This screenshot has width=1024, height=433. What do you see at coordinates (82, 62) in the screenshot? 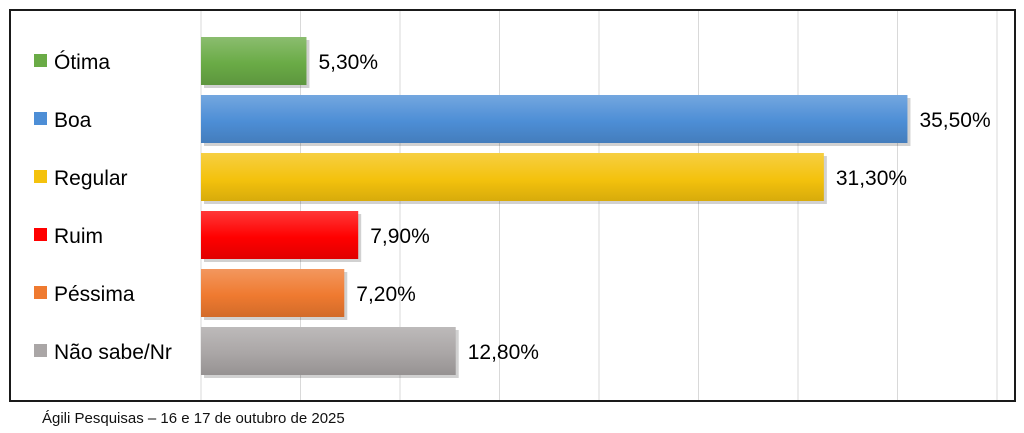
I see `legend-label: Ótima` at bounding box center [82, 62].